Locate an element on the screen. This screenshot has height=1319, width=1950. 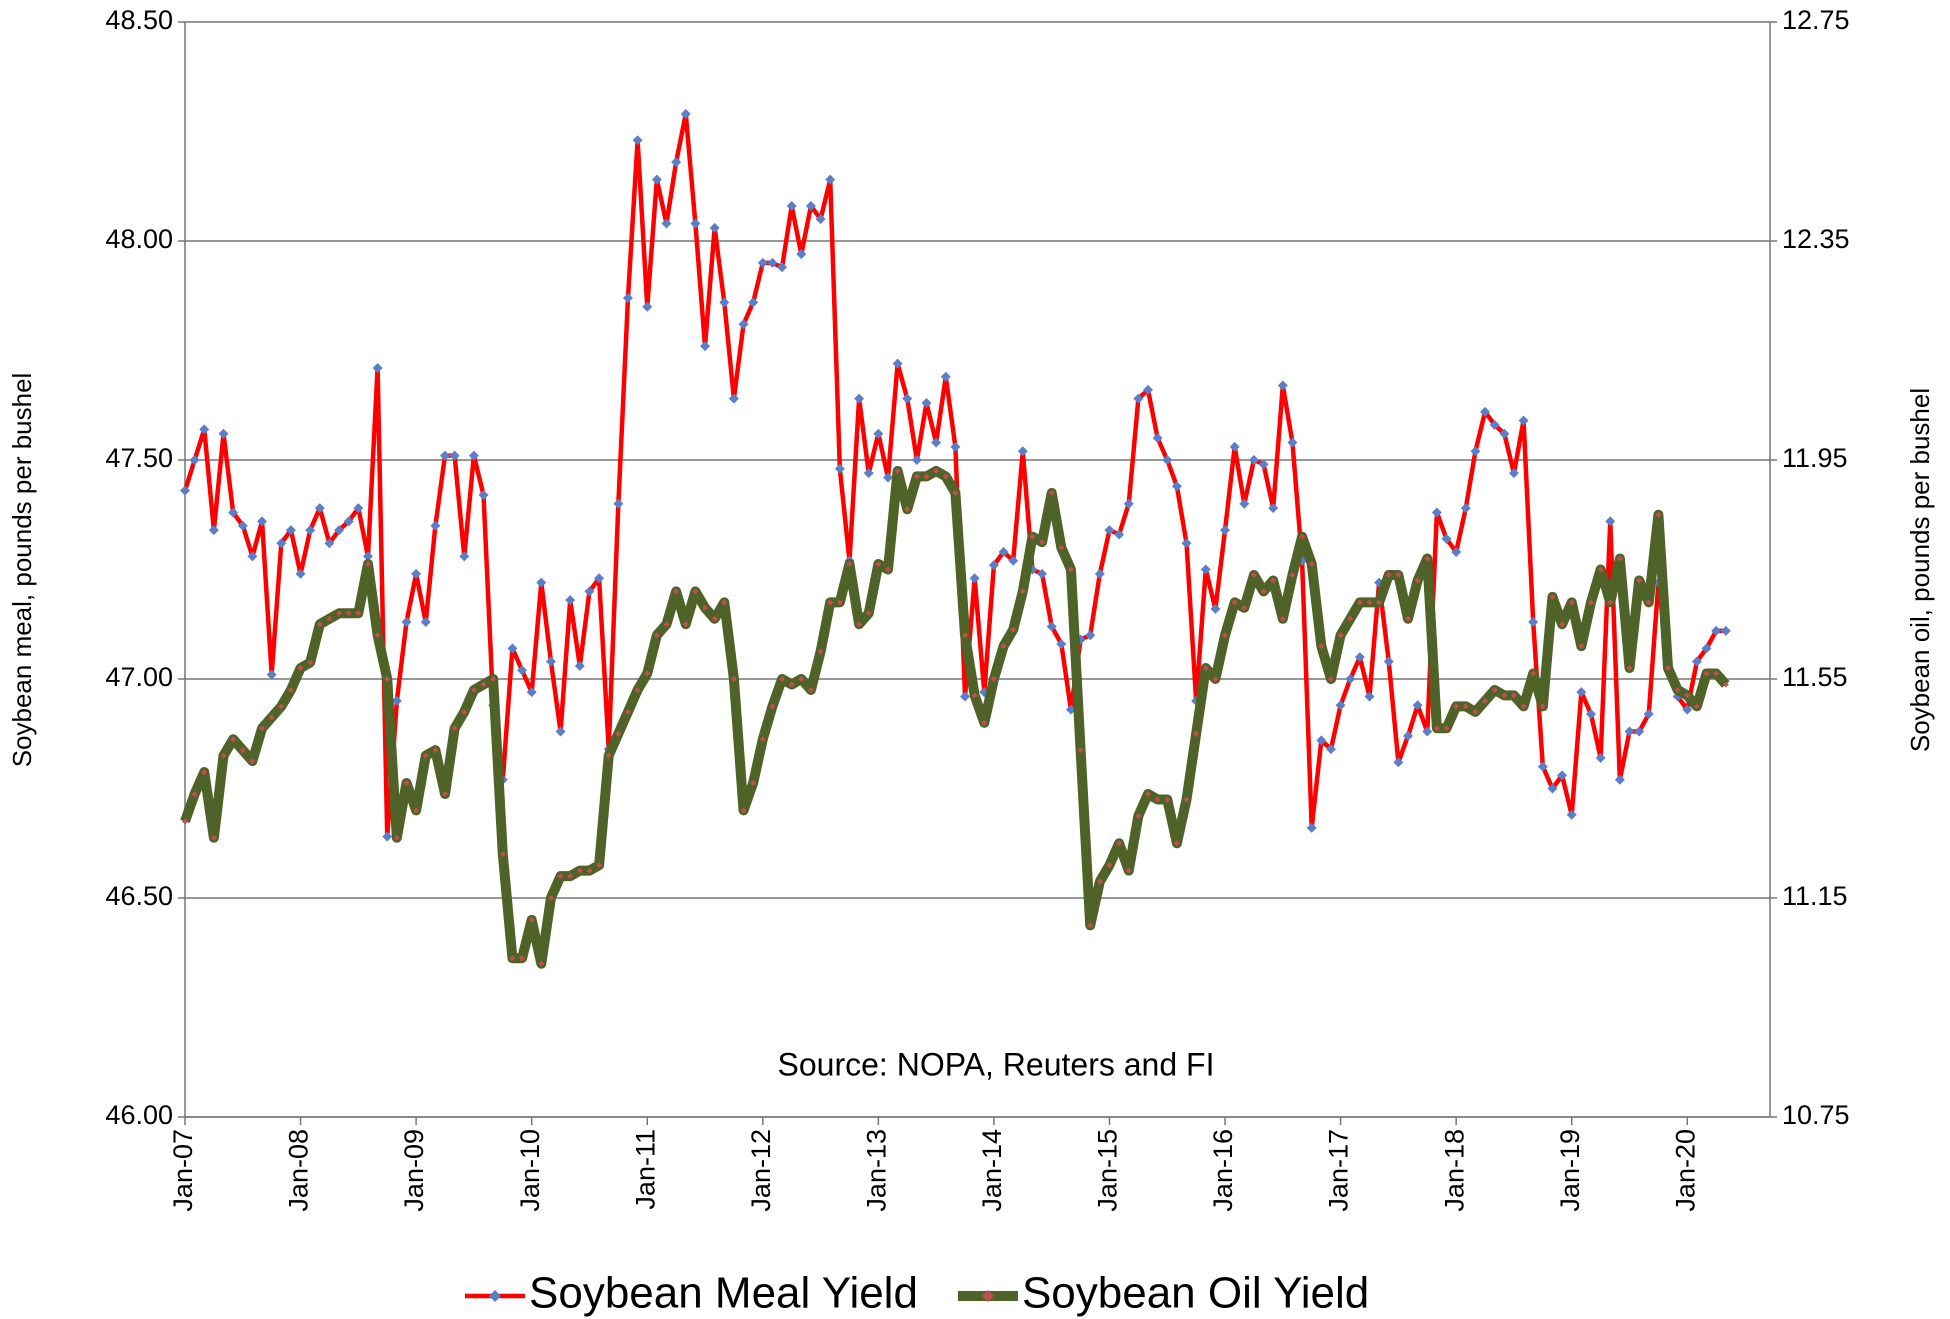
legend-label: Soybean Meal Yield is located at coordinates (723, 1293).